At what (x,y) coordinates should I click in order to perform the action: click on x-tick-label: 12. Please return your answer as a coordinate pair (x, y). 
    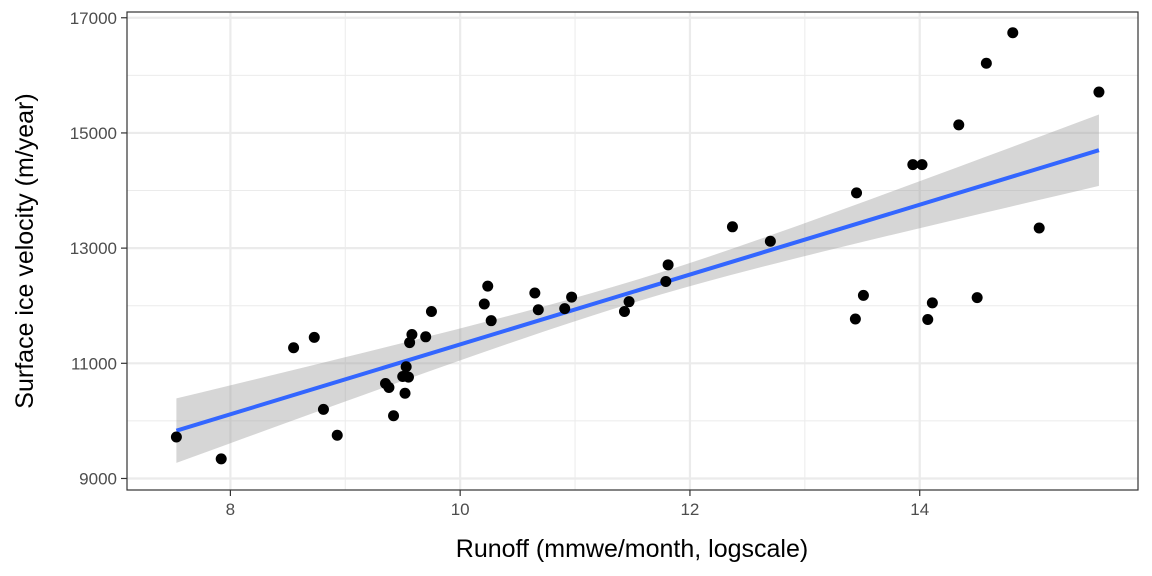
    Looking at the image, I should click on (689, 509).